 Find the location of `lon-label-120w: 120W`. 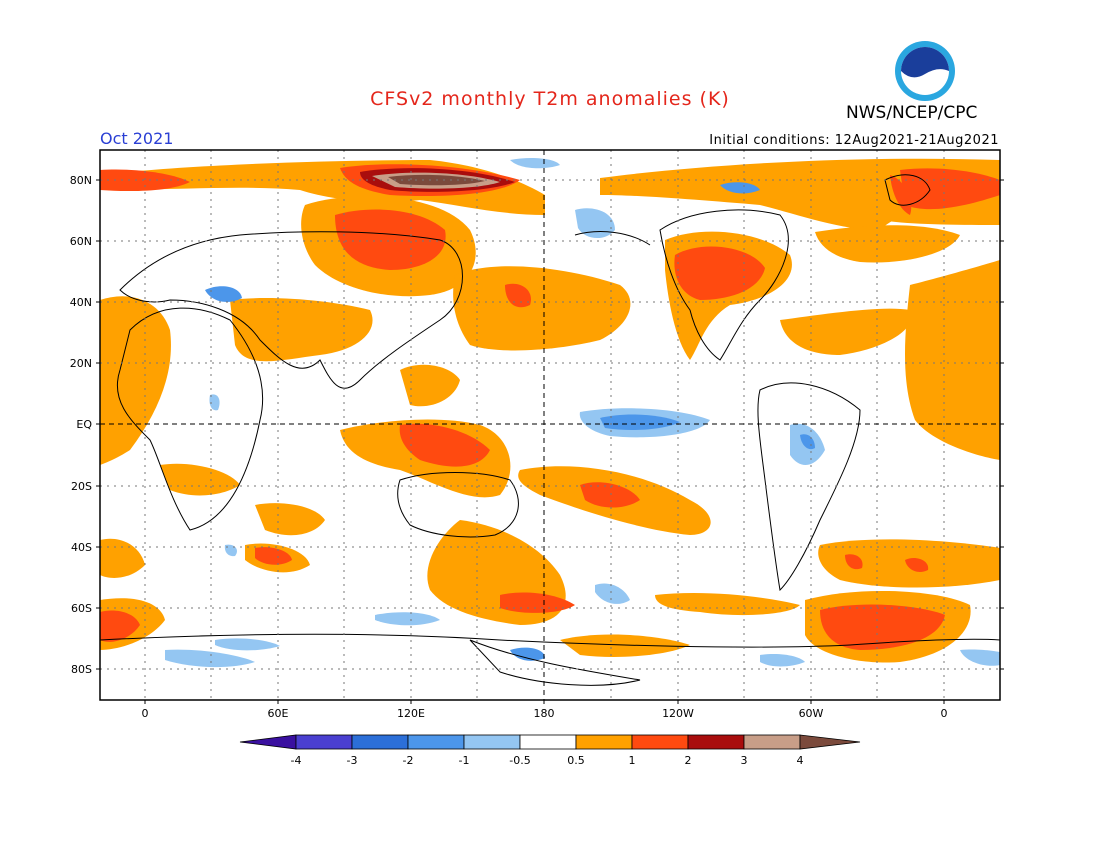

lon-label-120w: 120W is located at coordinates (678, 713).